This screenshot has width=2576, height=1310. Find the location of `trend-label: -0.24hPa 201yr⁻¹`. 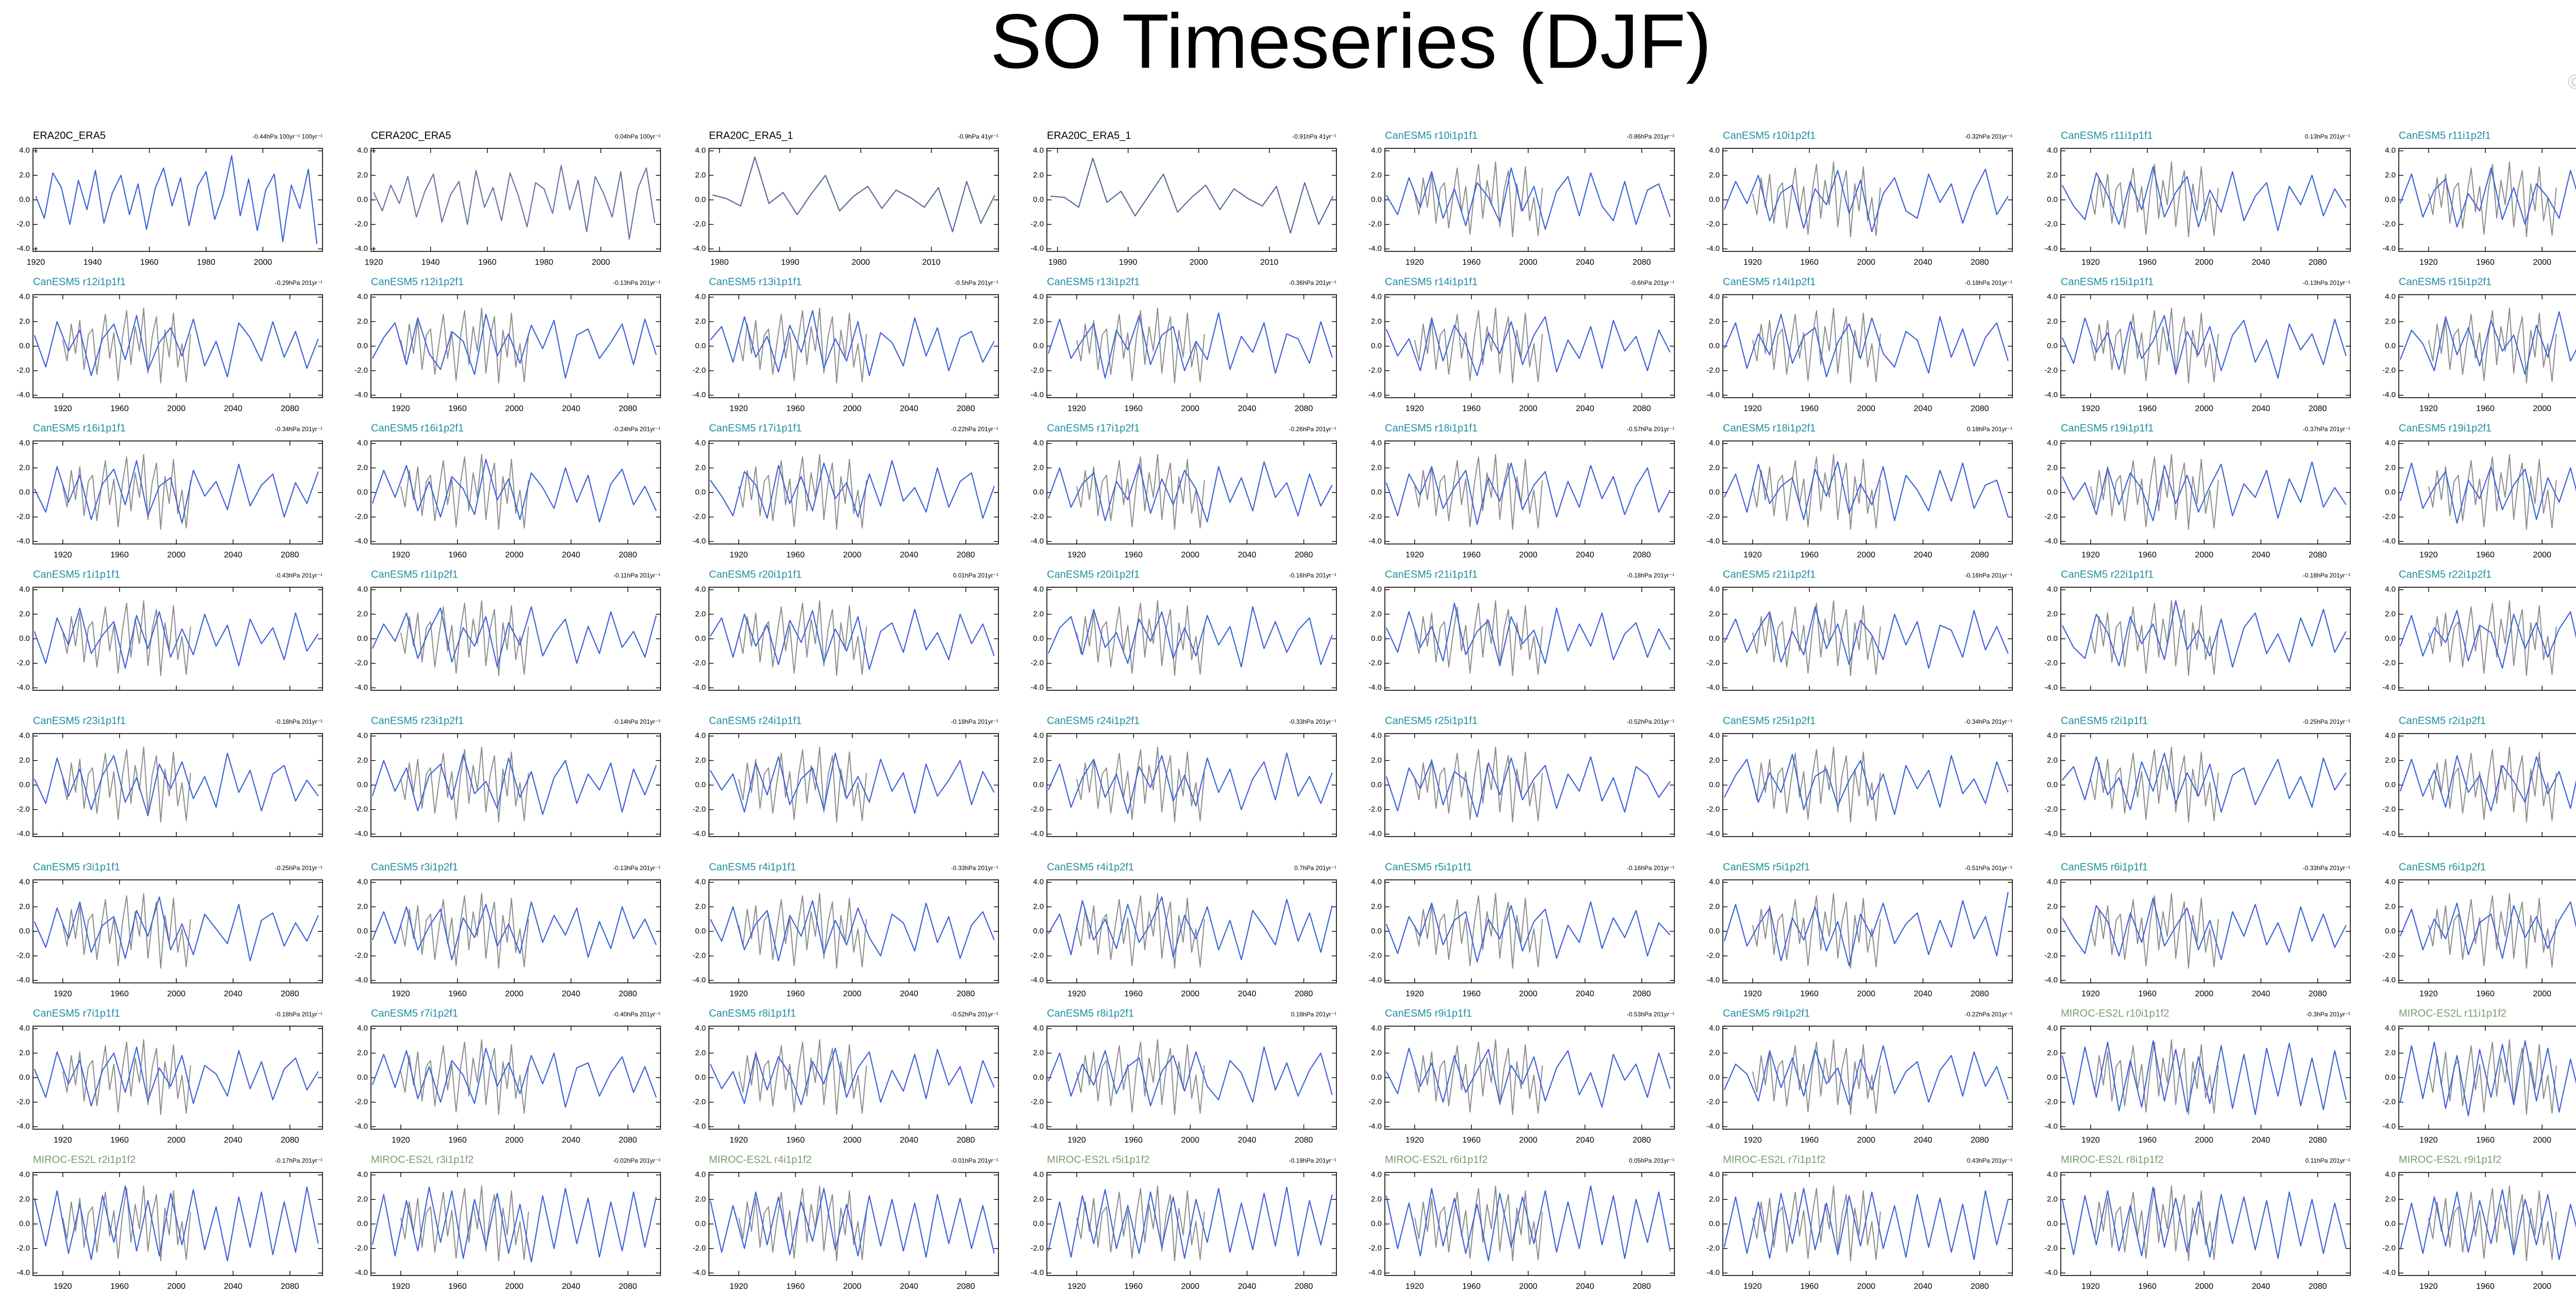

trend-label: -0.24hPa 201yr⁻¹ is located at coordinates (636, 429).